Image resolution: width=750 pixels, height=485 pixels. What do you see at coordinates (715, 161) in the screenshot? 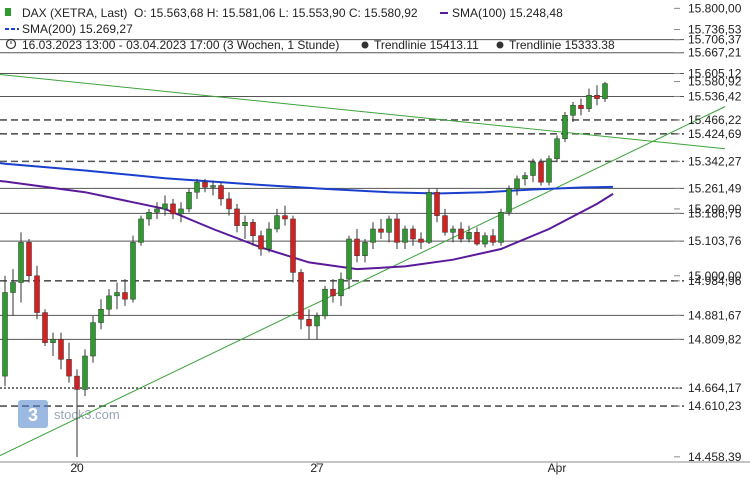
I see `price-label: 15.342,27` at bounding box center [715, 161].